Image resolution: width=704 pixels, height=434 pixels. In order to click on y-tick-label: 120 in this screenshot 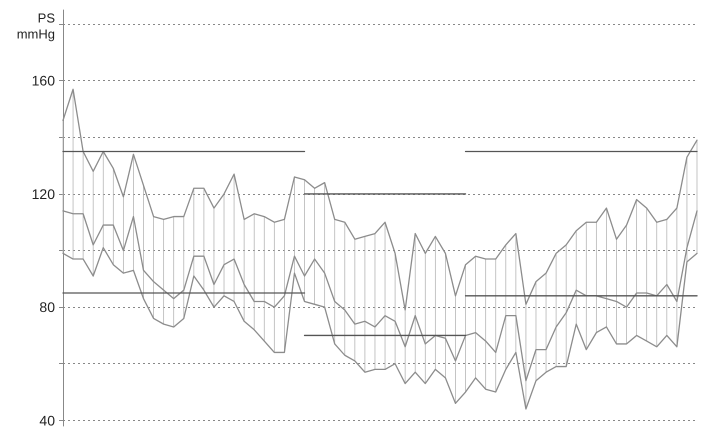, I will do `click(44, 194)`.